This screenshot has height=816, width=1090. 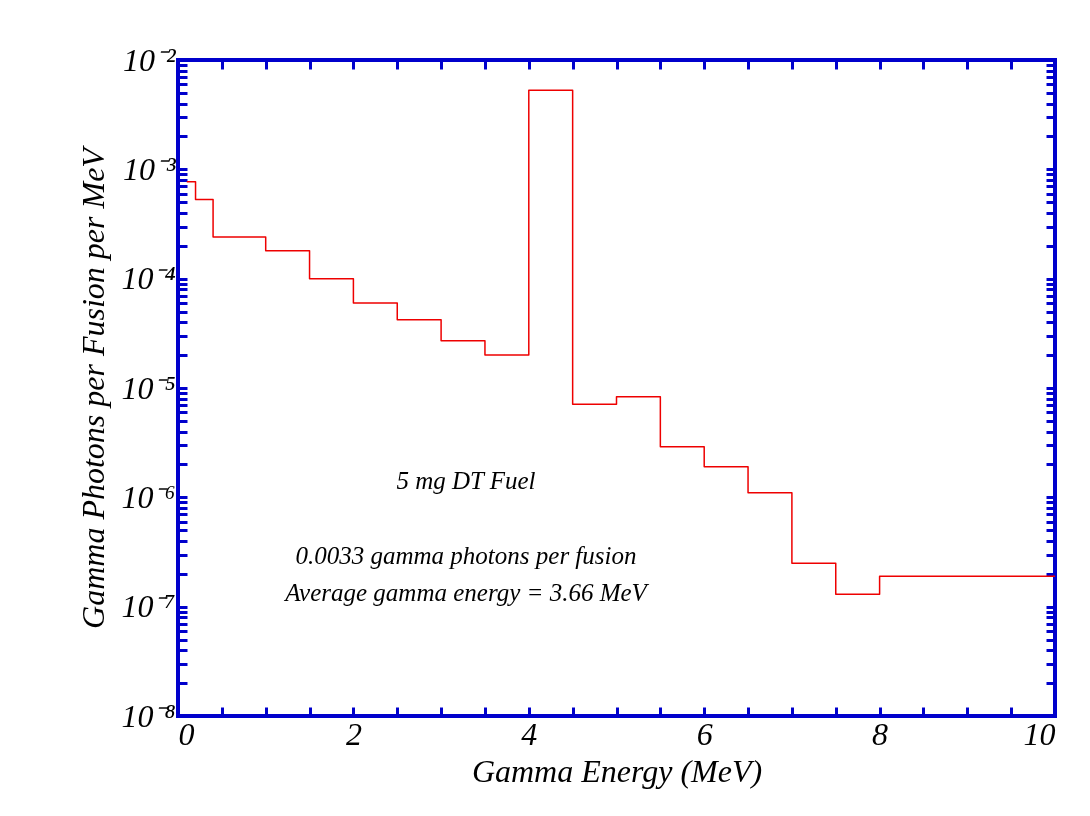 What do you see at coordinates (148, 496) in the screenshot?
I see `y-tick-label: 10⁻⁶` at bounding box center [148, 496].